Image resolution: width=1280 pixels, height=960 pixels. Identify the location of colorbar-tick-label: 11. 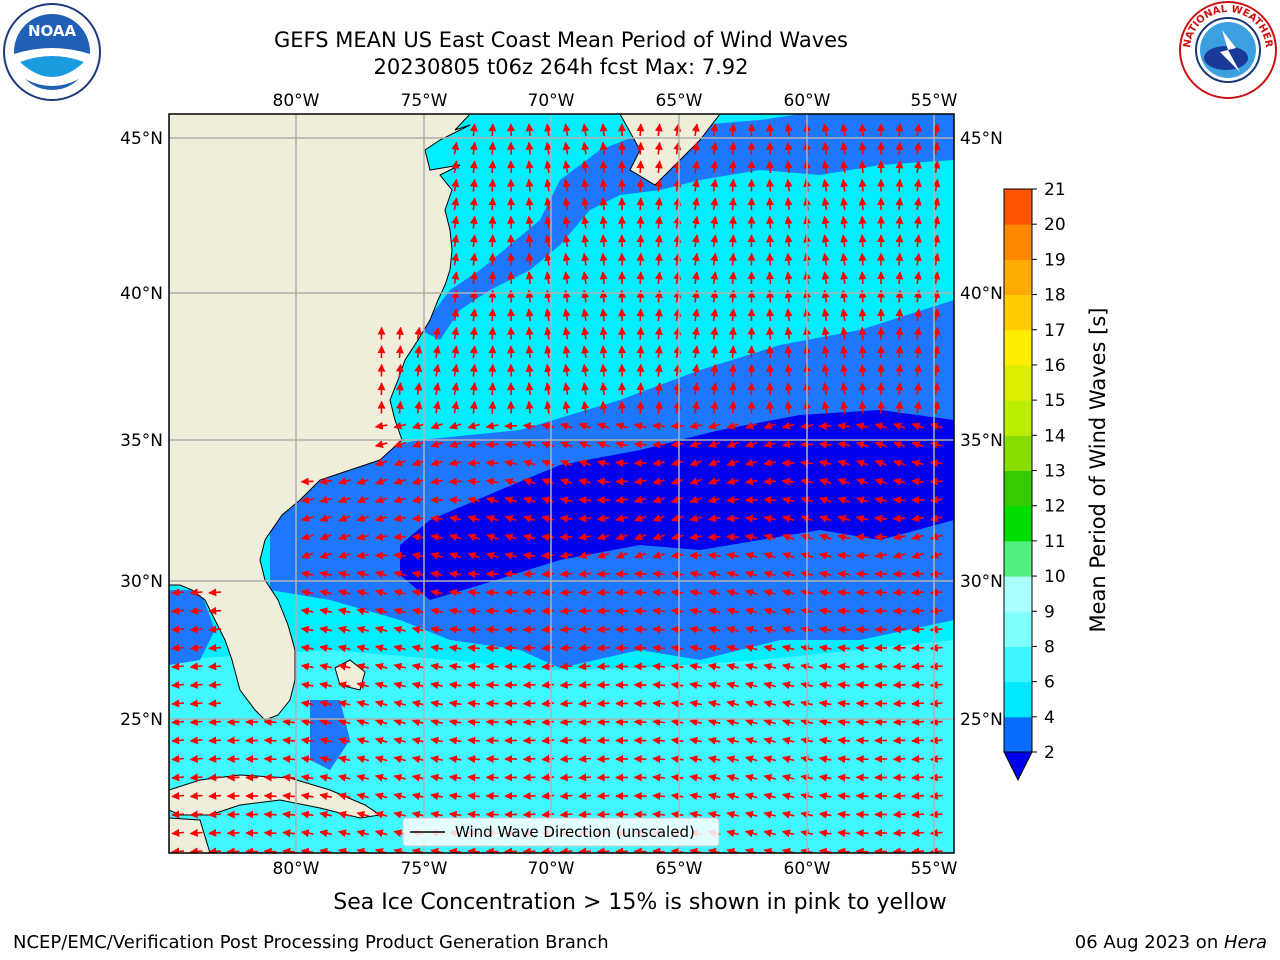
(1055, 542).